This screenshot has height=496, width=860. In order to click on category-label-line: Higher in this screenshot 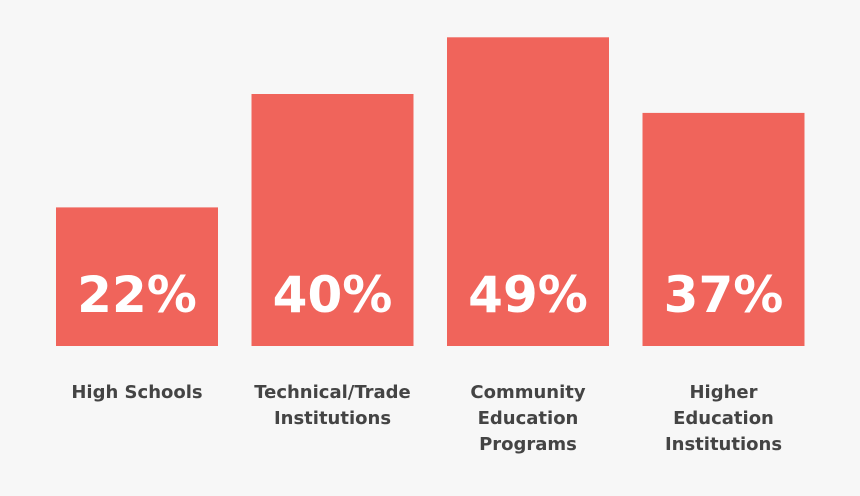, I will do `click(723, 392)`.